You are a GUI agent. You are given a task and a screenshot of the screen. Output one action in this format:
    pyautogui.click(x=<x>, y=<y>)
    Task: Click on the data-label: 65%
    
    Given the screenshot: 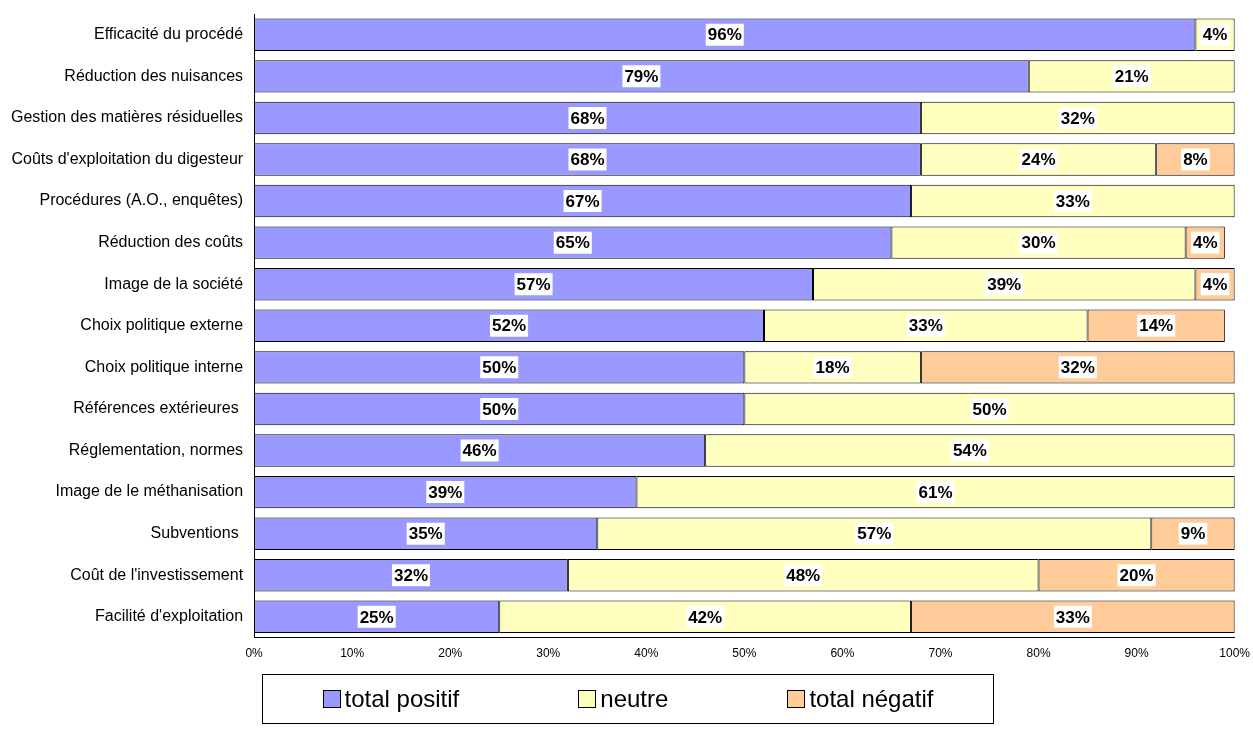 What is the action you would take?
    pyautogui.click(x=572, y=243)
    